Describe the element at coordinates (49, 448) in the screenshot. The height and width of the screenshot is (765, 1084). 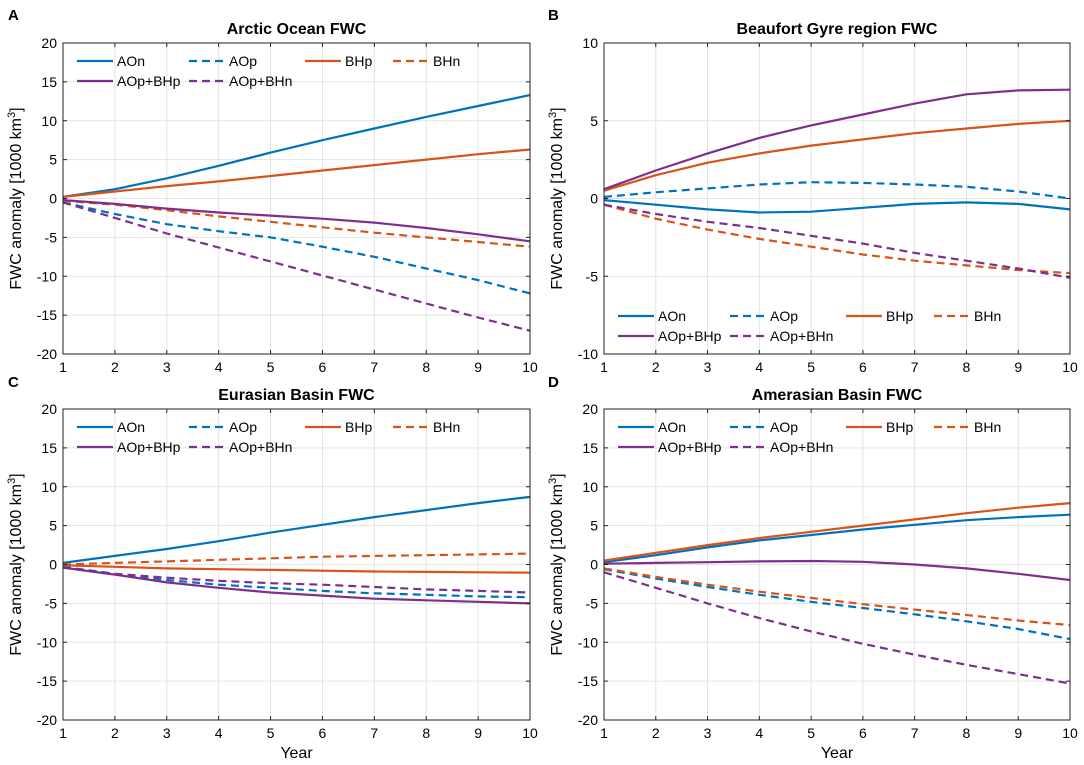
I see `y-tick-label: 15` at that location.